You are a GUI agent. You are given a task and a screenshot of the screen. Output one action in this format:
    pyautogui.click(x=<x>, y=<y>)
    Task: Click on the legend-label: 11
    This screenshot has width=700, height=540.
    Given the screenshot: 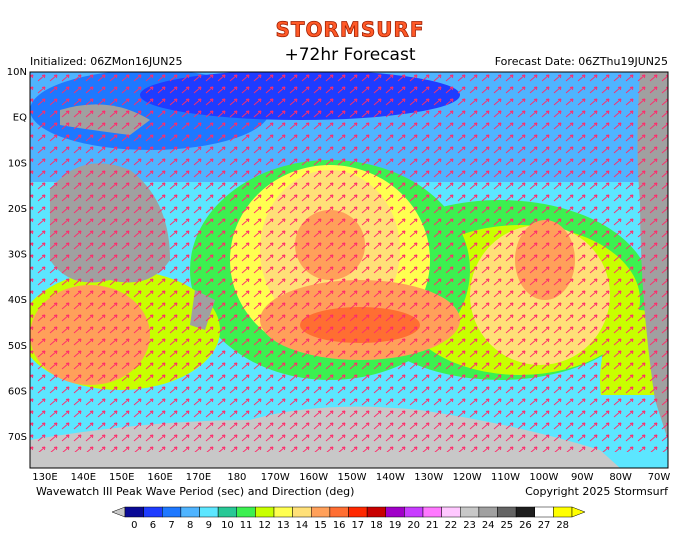 What is the action you would take?
    pyautogui.click(x=246, y=525)
    